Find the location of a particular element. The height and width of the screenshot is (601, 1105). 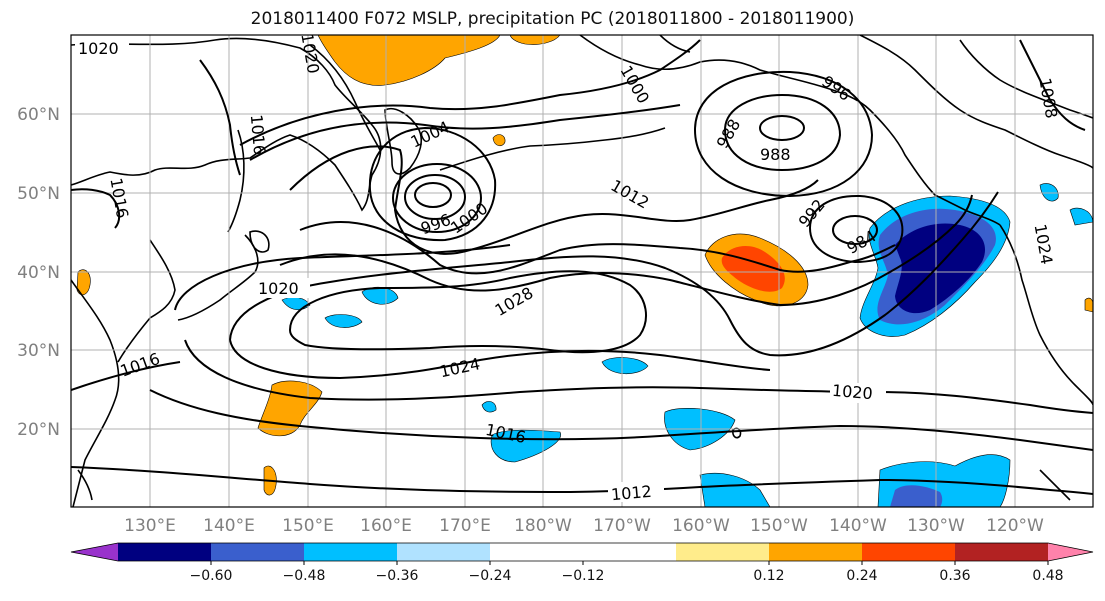

colorbar-tick-label: −0.48 is located at coordinates (304, 576).